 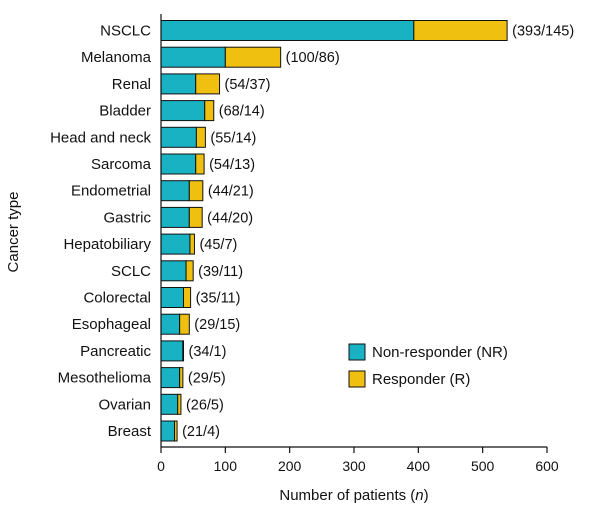 I want to click on bar-value-label: (44/20), so click(x=230, y=218).